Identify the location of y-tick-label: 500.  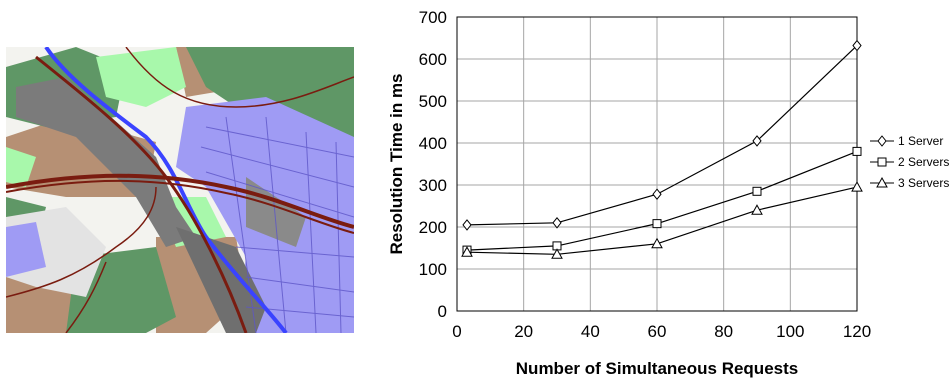
(433, 101).